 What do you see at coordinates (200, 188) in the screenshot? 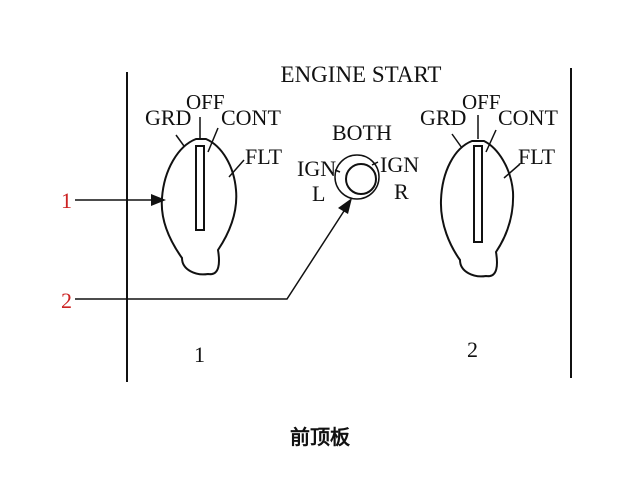
I see `left-switch-pointer` at bounding box center [200, 188].